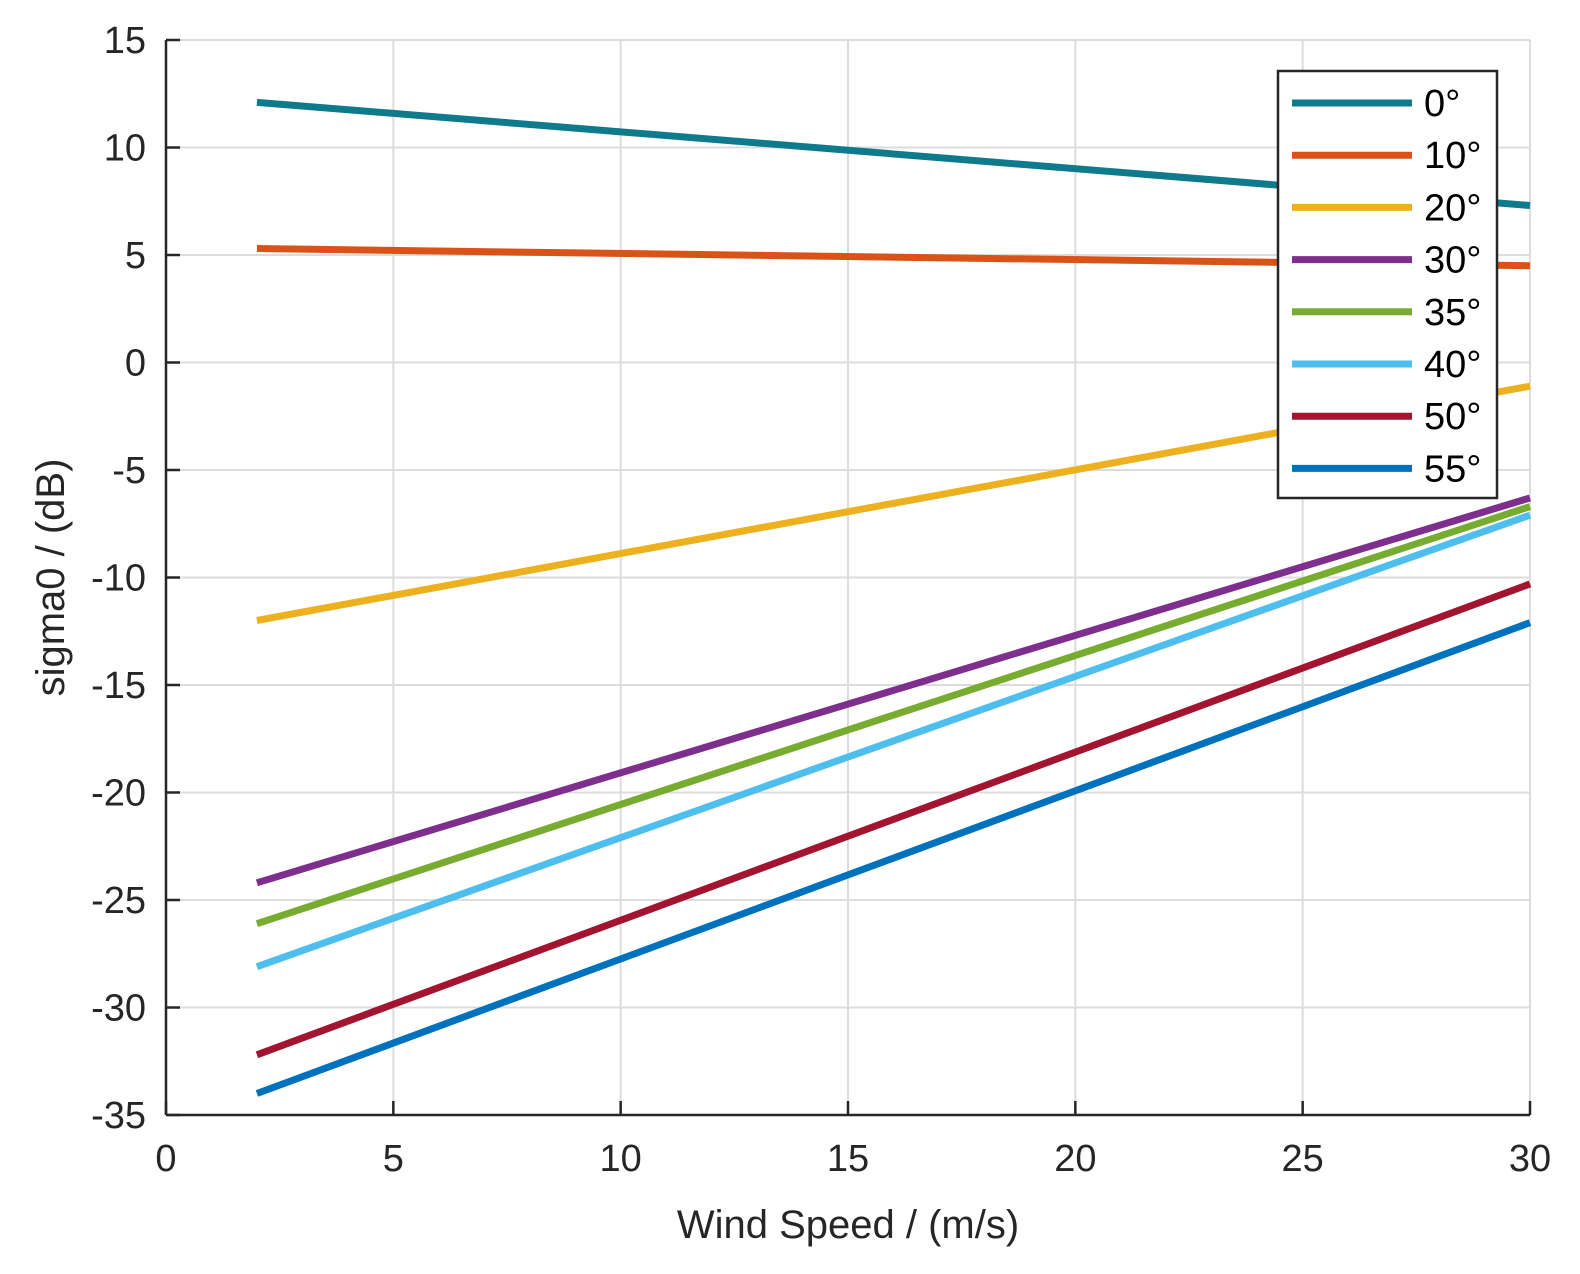 The height and width of the screenshot is (1274, 1580). What do you see at coordinates (118, 901) in the screenshot?
I see `y-tick-label: -25` at bounding box center [118, 901].